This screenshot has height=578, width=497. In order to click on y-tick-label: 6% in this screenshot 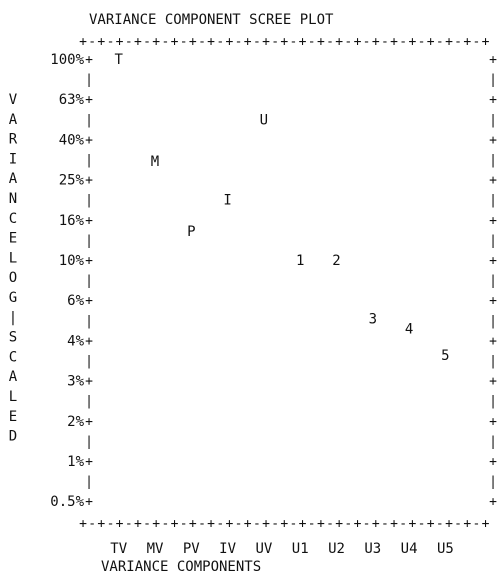, I will do `click(75, 301)`.